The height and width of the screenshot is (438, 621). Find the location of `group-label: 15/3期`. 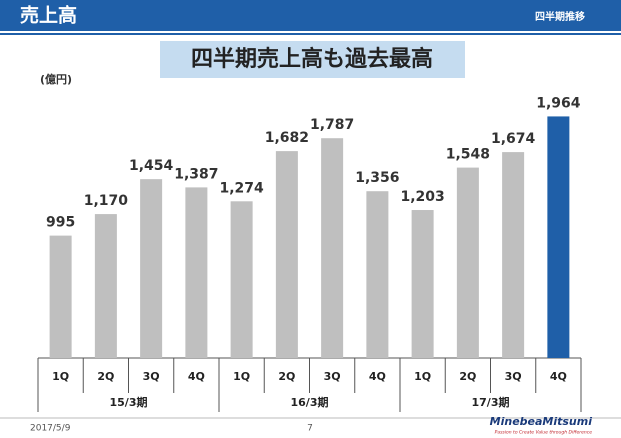

group-label: 15/3期 is located at coordinates (129, 402).